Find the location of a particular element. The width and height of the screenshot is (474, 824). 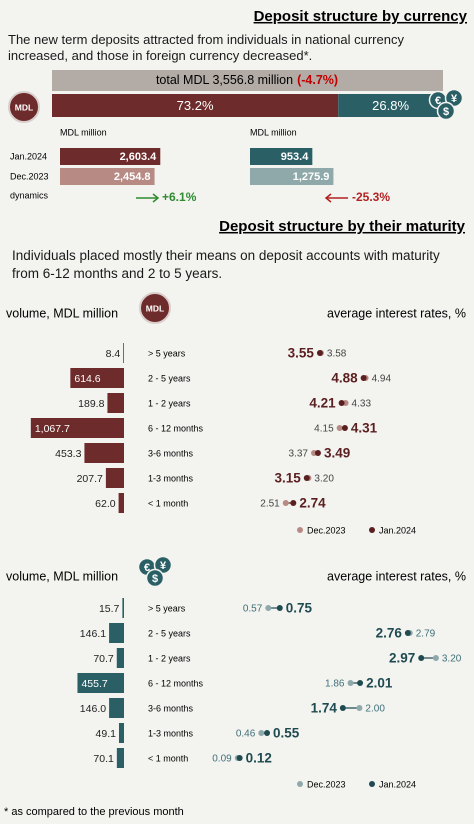

rate-label: 2.97 is located at coordinates (402, 658).